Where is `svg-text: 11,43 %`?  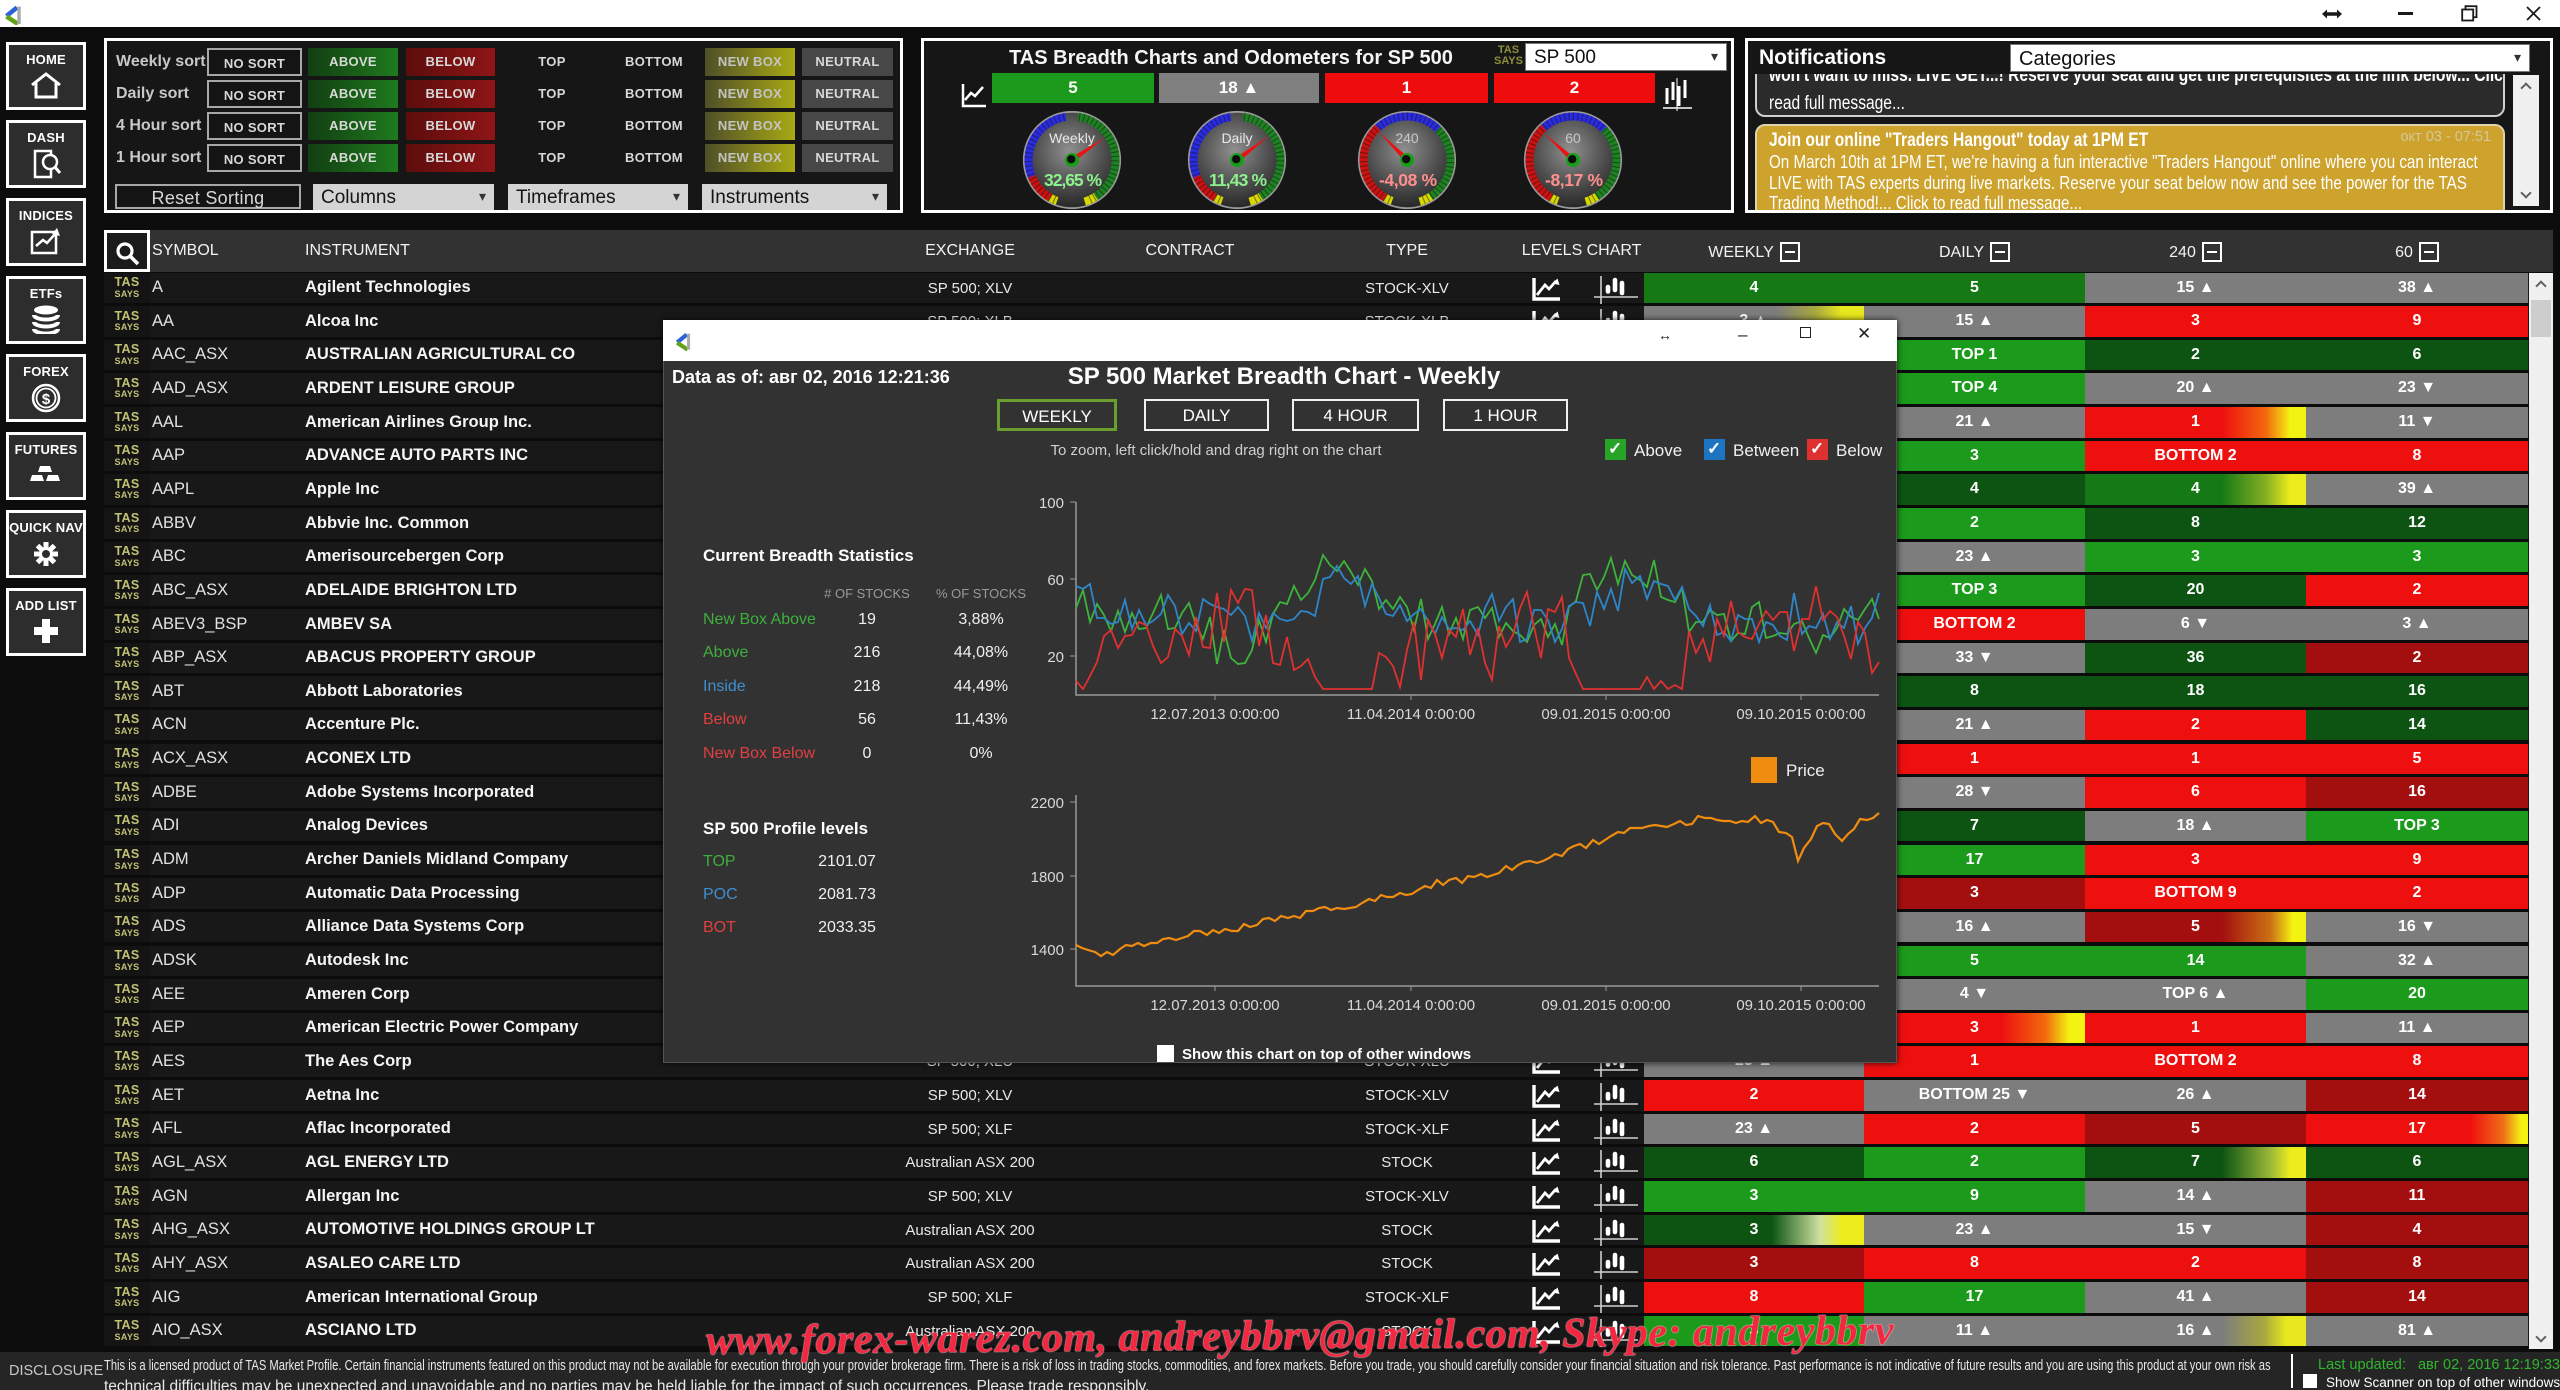
svg-text: 11,43 % is located at coordinates (1238, 180).